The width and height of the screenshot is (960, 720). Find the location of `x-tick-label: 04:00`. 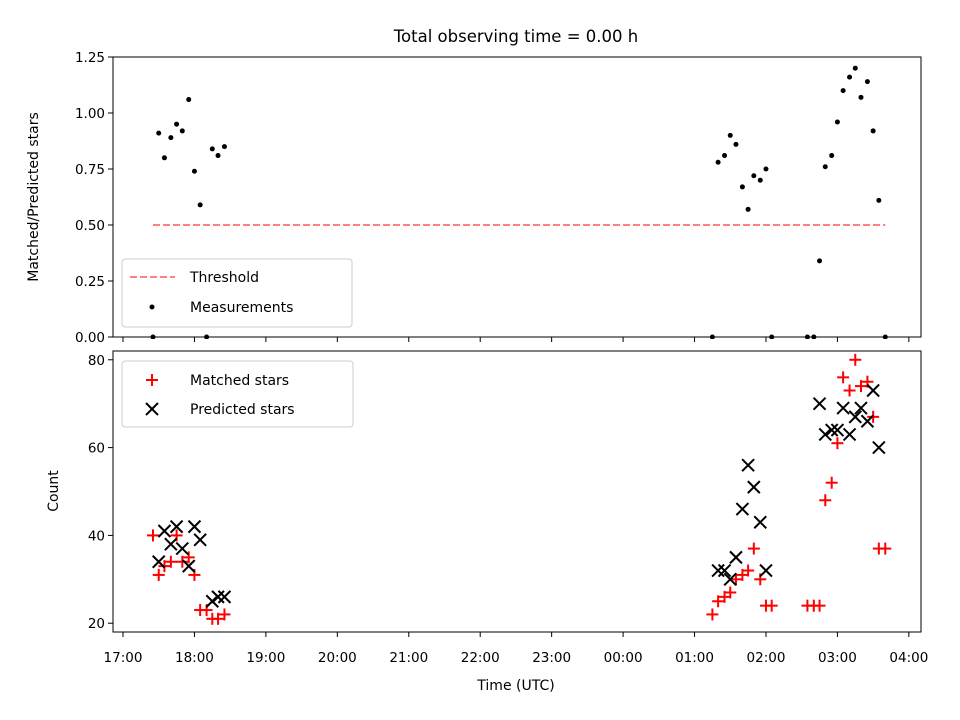

x-tick-label: 04:00 is located at coordinates (908, 658).